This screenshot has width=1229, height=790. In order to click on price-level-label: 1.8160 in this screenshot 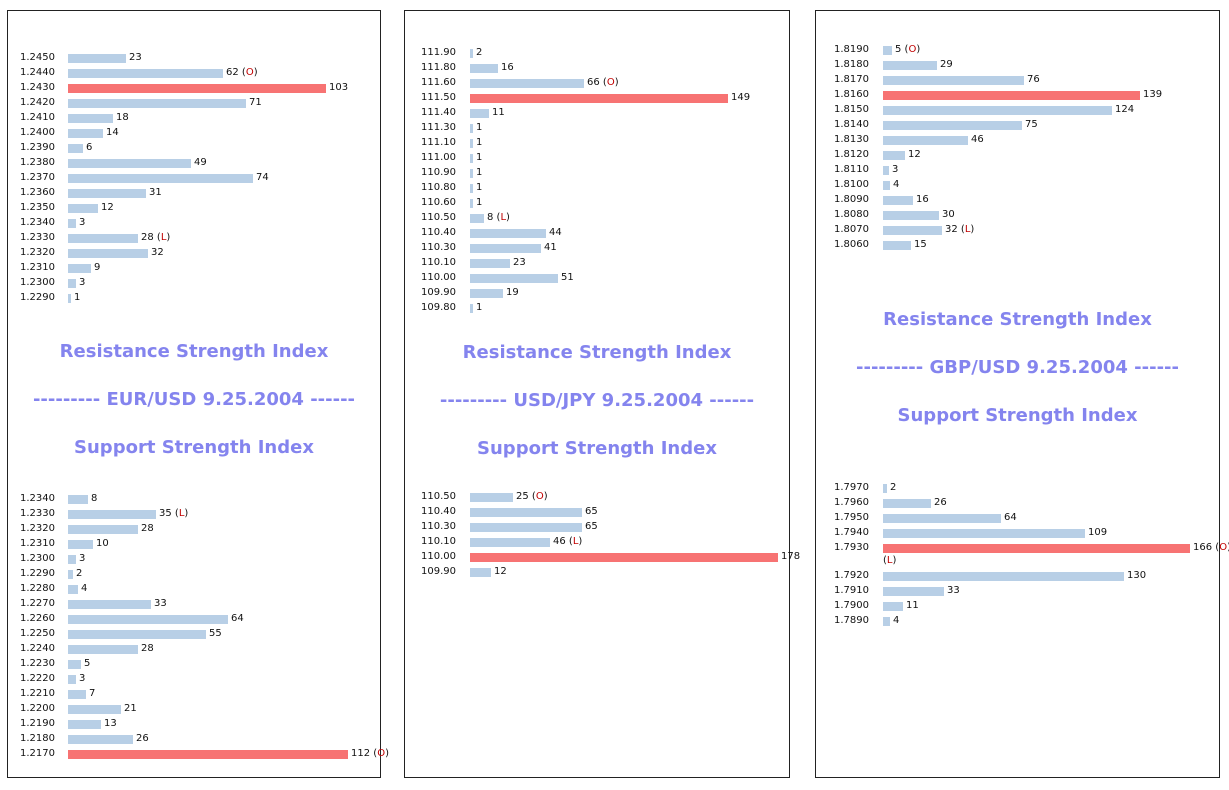, I will do `click(851, 94)`.